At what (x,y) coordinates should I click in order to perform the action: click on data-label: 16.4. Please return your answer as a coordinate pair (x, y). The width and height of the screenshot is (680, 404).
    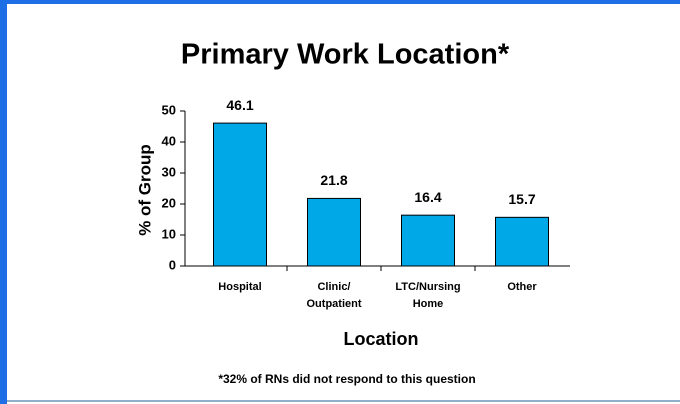
    Looking at the image, I should click on (427, 197).